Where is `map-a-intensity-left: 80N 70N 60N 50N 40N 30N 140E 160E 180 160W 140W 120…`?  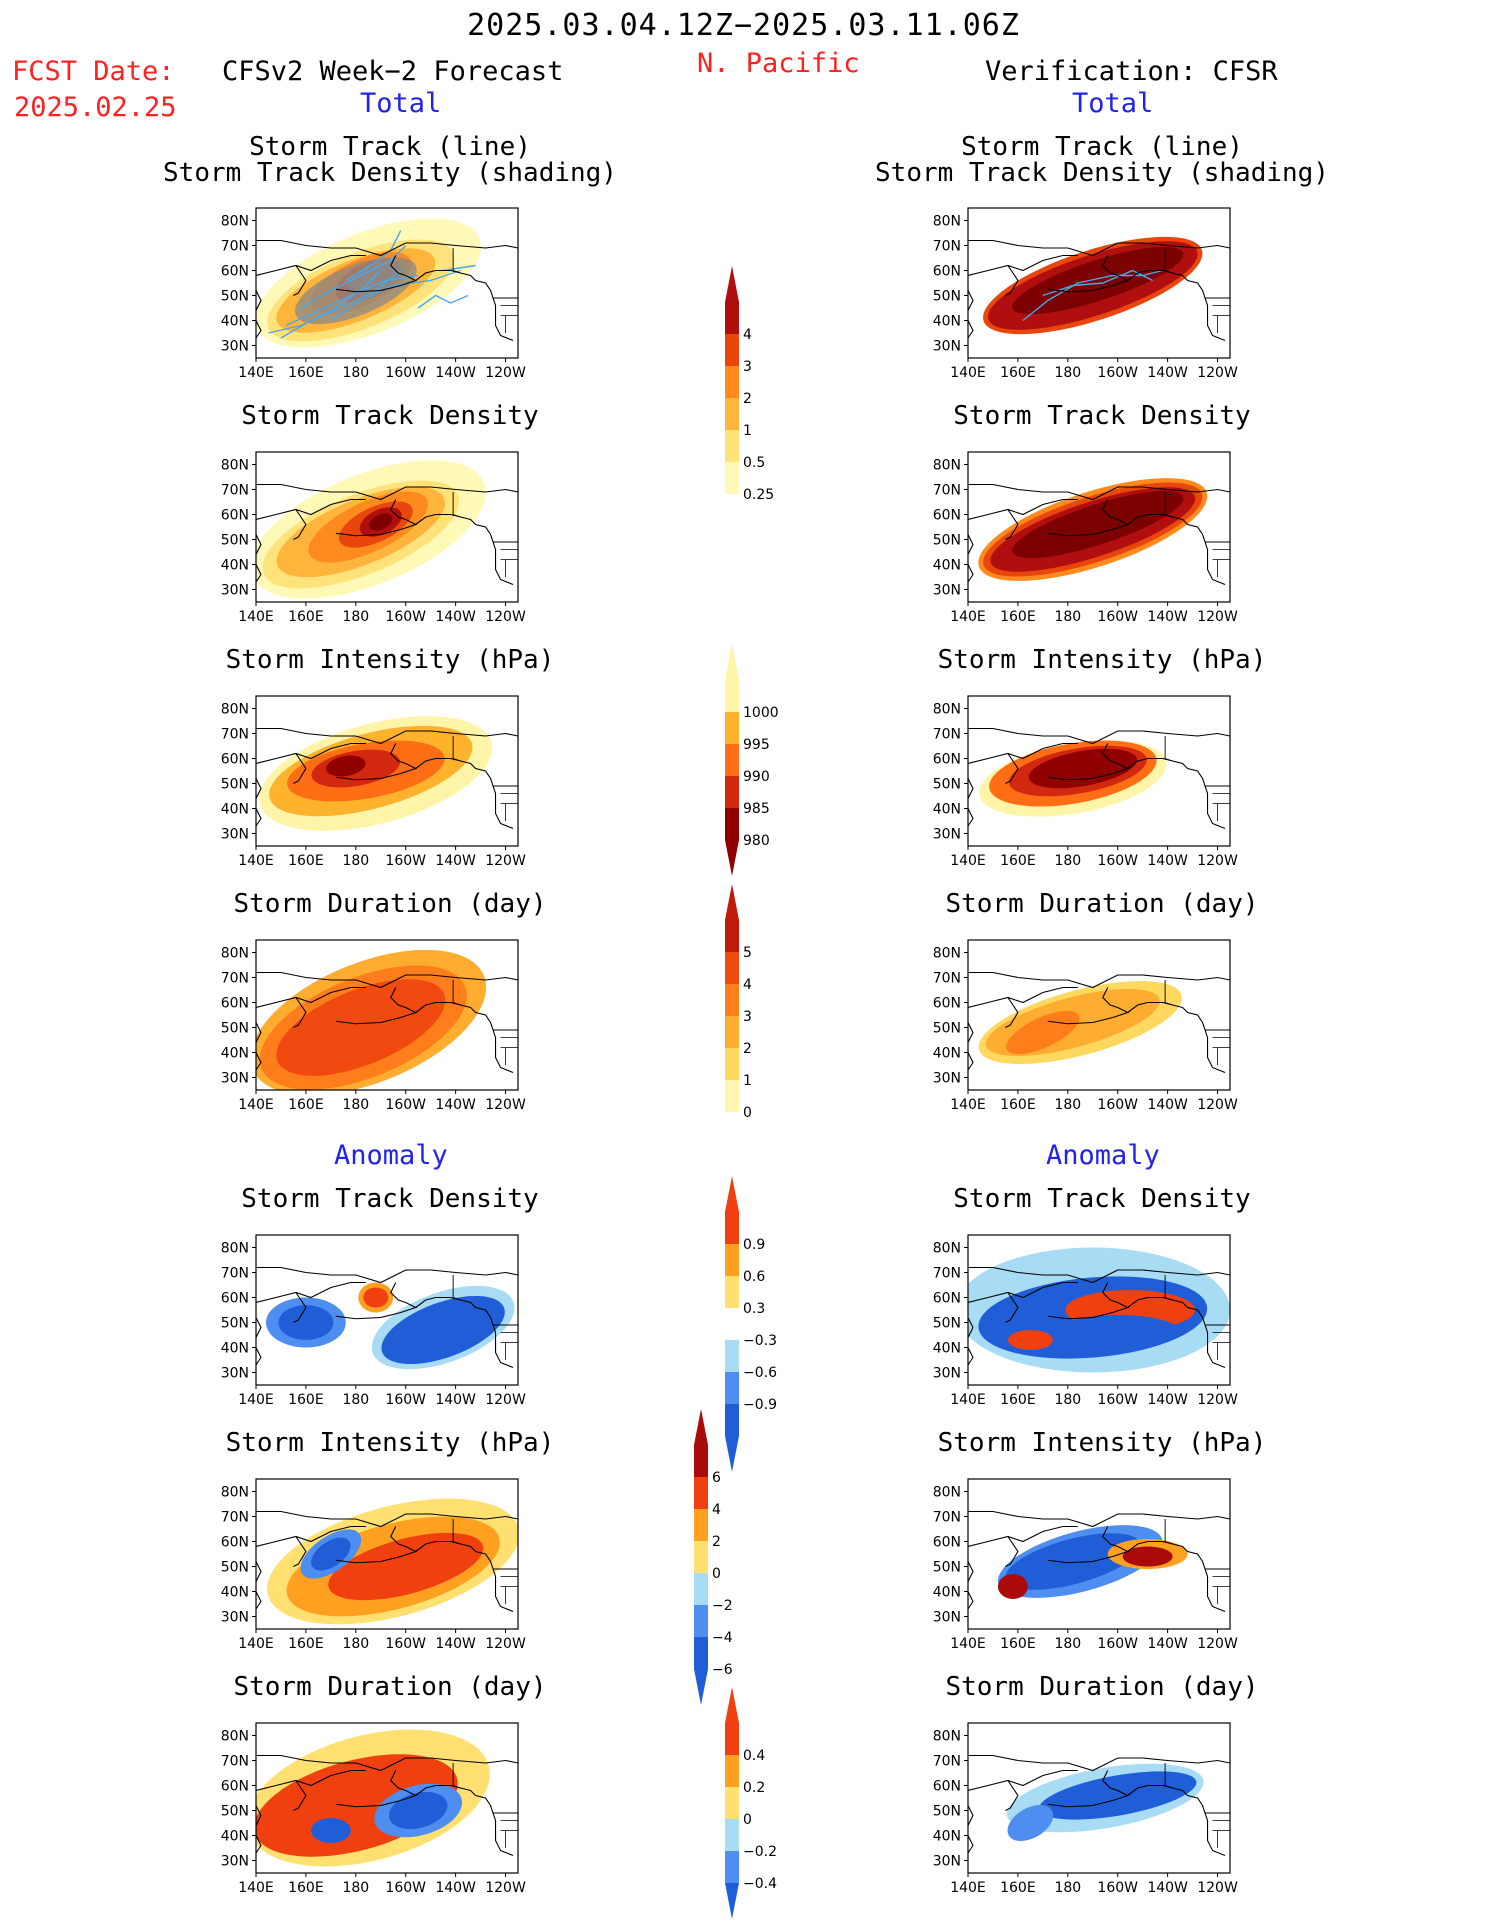
map-a-intensity-left: 80N 70N 60N 50N 40N 30N 140E 160E 180 160W 140W 120… is located at coordinates (370, 1566).